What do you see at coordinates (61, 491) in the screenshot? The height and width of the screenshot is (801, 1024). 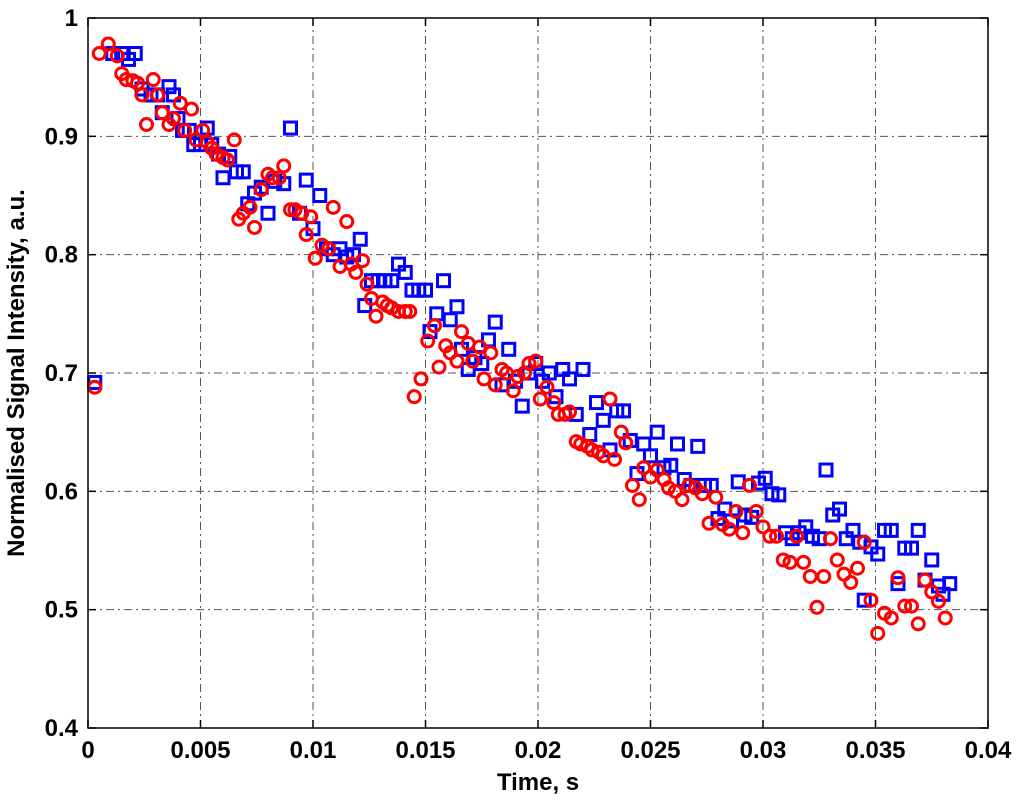 I see `y-tick-label: 0.6` at bounding box center [61, 491].